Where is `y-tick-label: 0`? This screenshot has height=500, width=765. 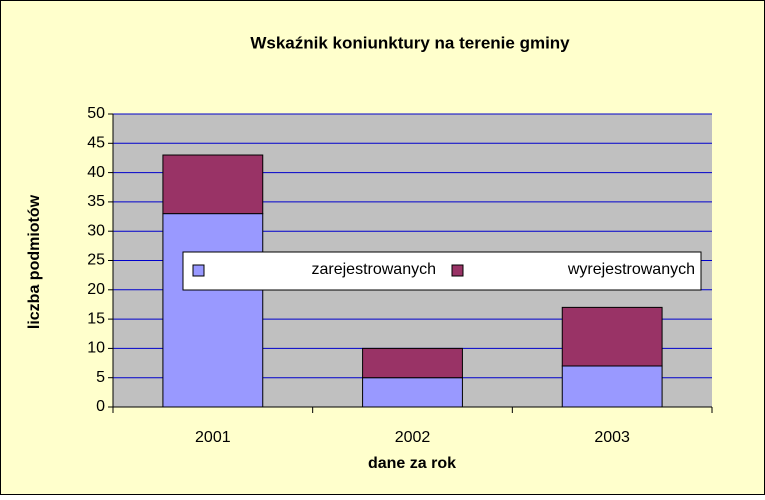 y-tick-label: 0 is located at coordinates (100, 406).